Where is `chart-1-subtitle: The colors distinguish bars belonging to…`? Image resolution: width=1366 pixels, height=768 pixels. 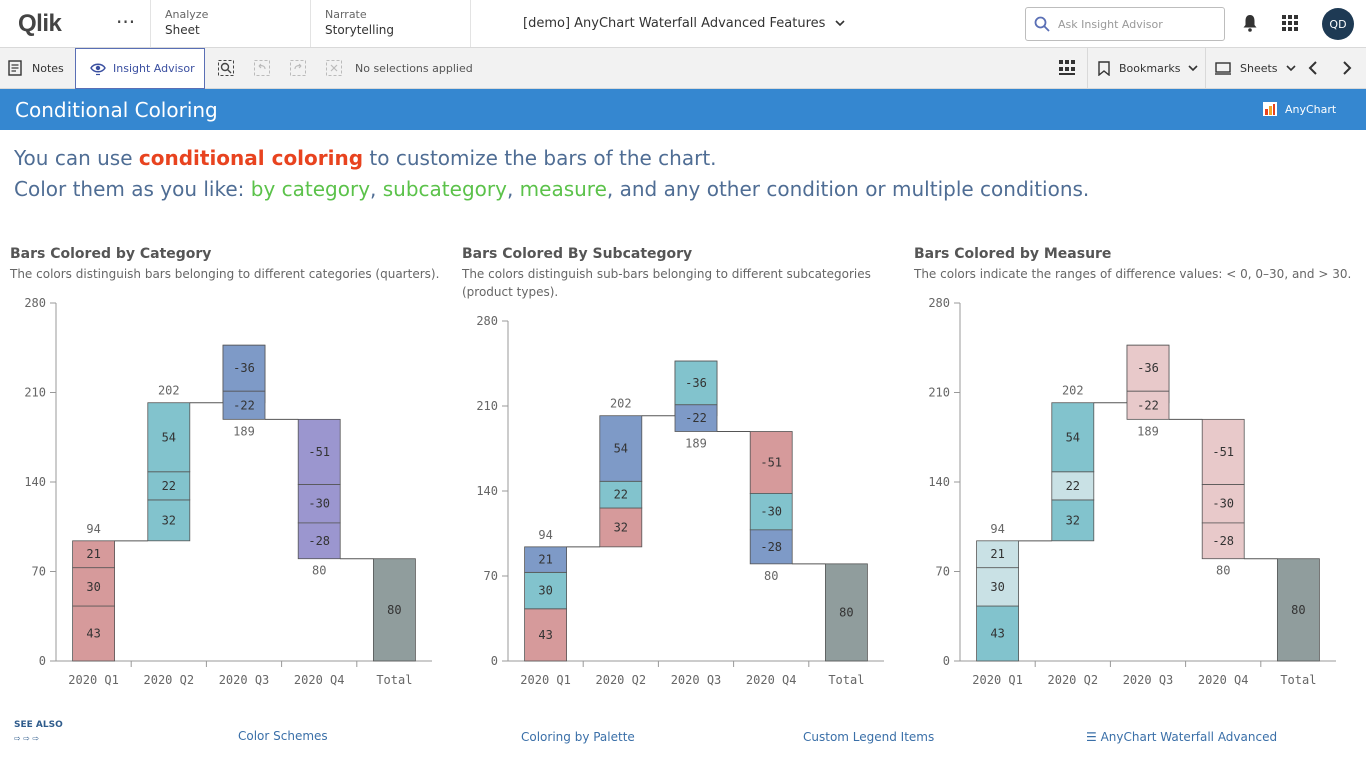
chart-1-subtitle: The colors distinguish bars belonging to… is located at coordinates (225, 274).